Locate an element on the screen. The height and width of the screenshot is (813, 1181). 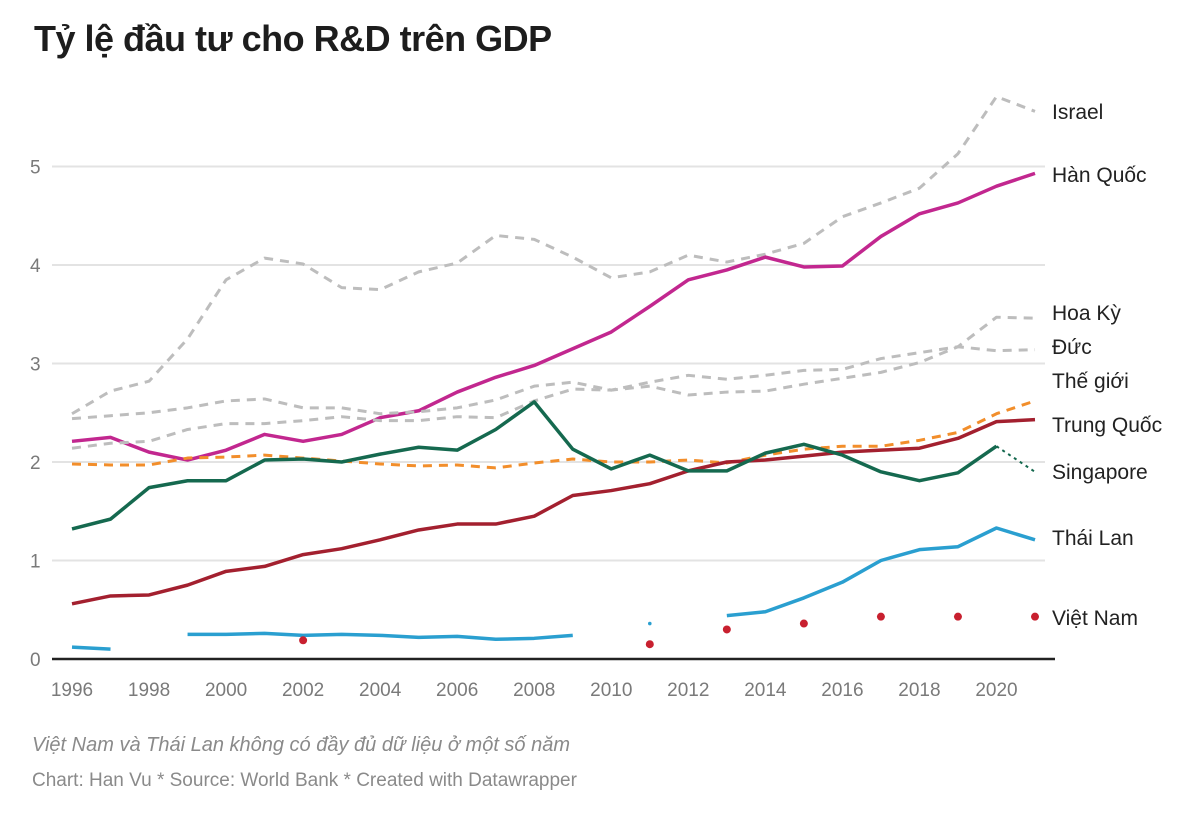
series-label: Đức is located at coordinates (1072, 347).